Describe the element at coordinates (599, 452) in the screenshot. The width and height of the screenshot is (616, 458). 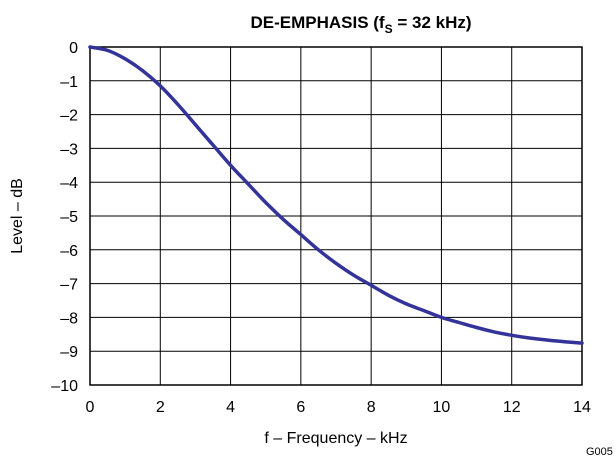
I see `figure-code: G005` at that location.